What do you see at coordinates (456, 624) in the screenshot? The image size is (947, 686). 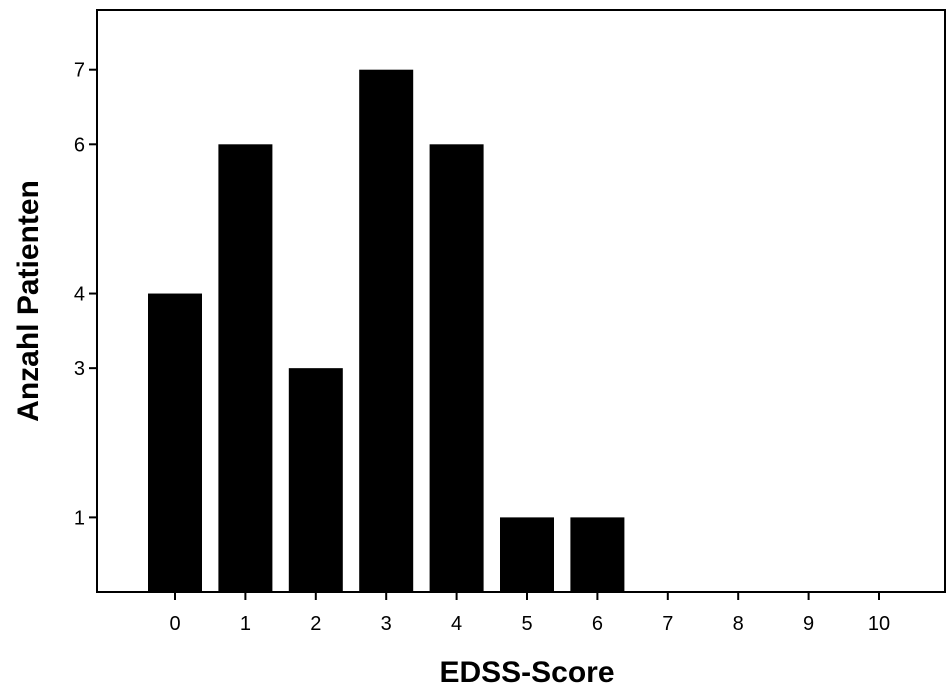 I see `x-tick-label: 4` at bounding box center [456, 624].